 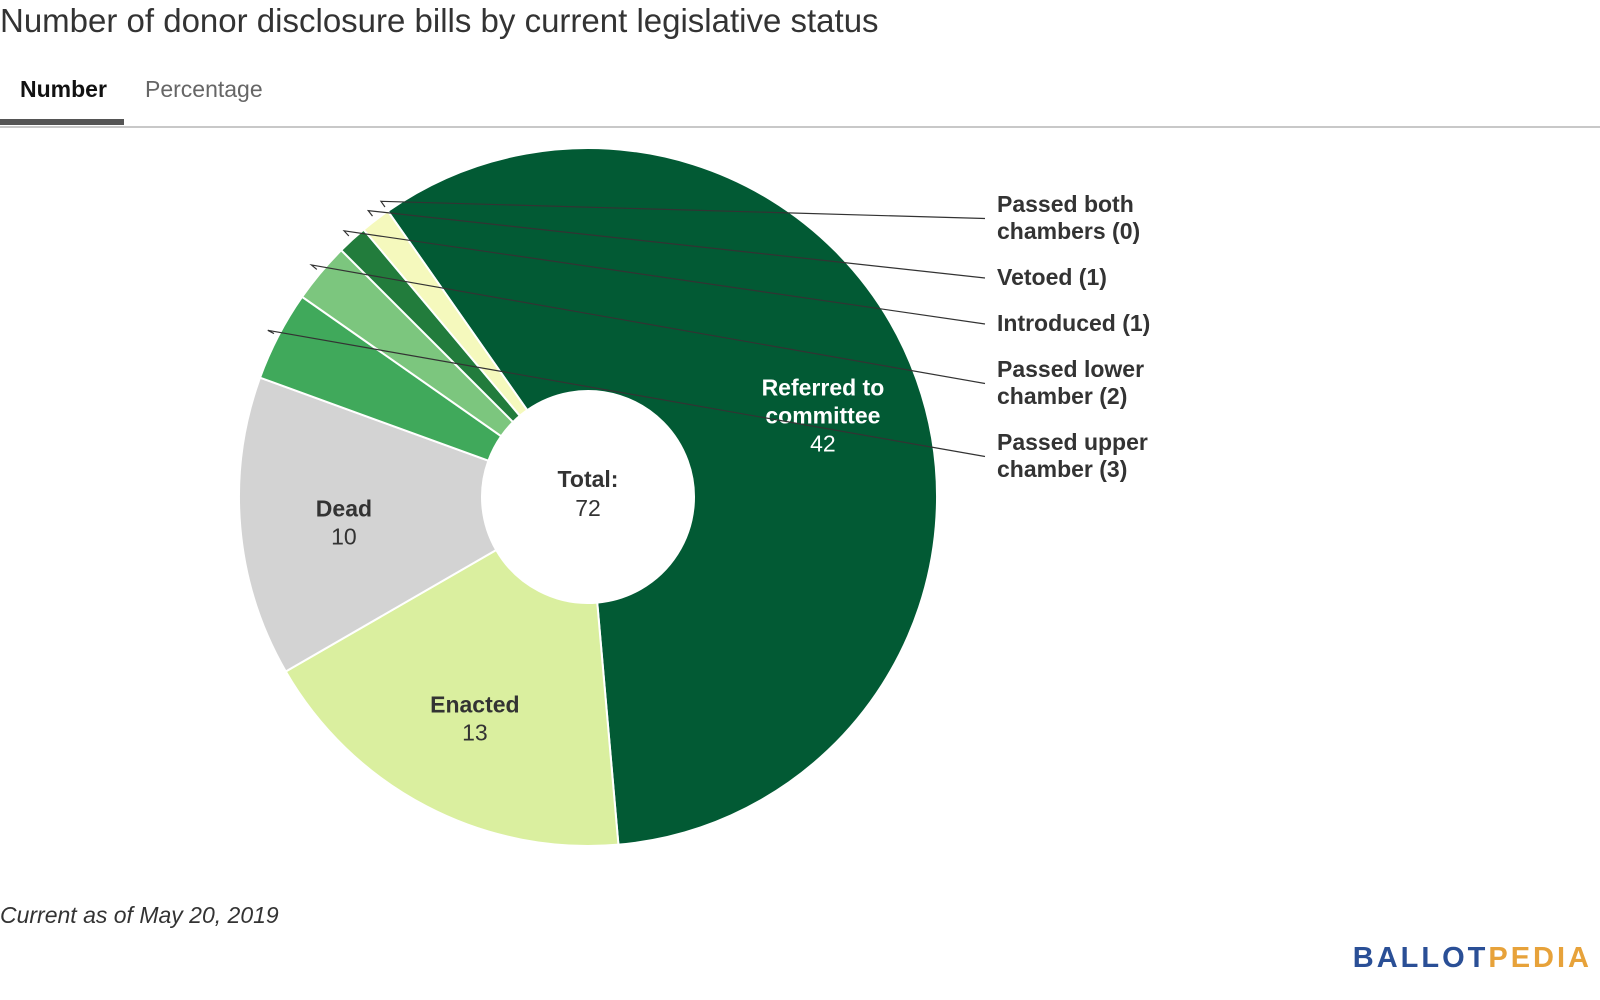 I want to click on outside-label-line: Passed both, so click(x=1065, y=204).